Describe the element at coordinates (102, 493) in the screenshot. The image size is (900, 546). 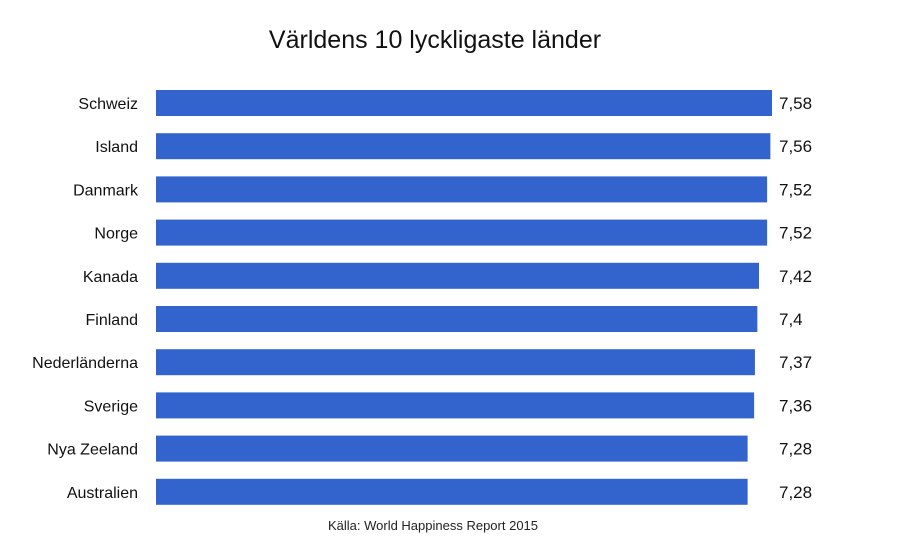
I see `category-label-9: Australien` at that location.